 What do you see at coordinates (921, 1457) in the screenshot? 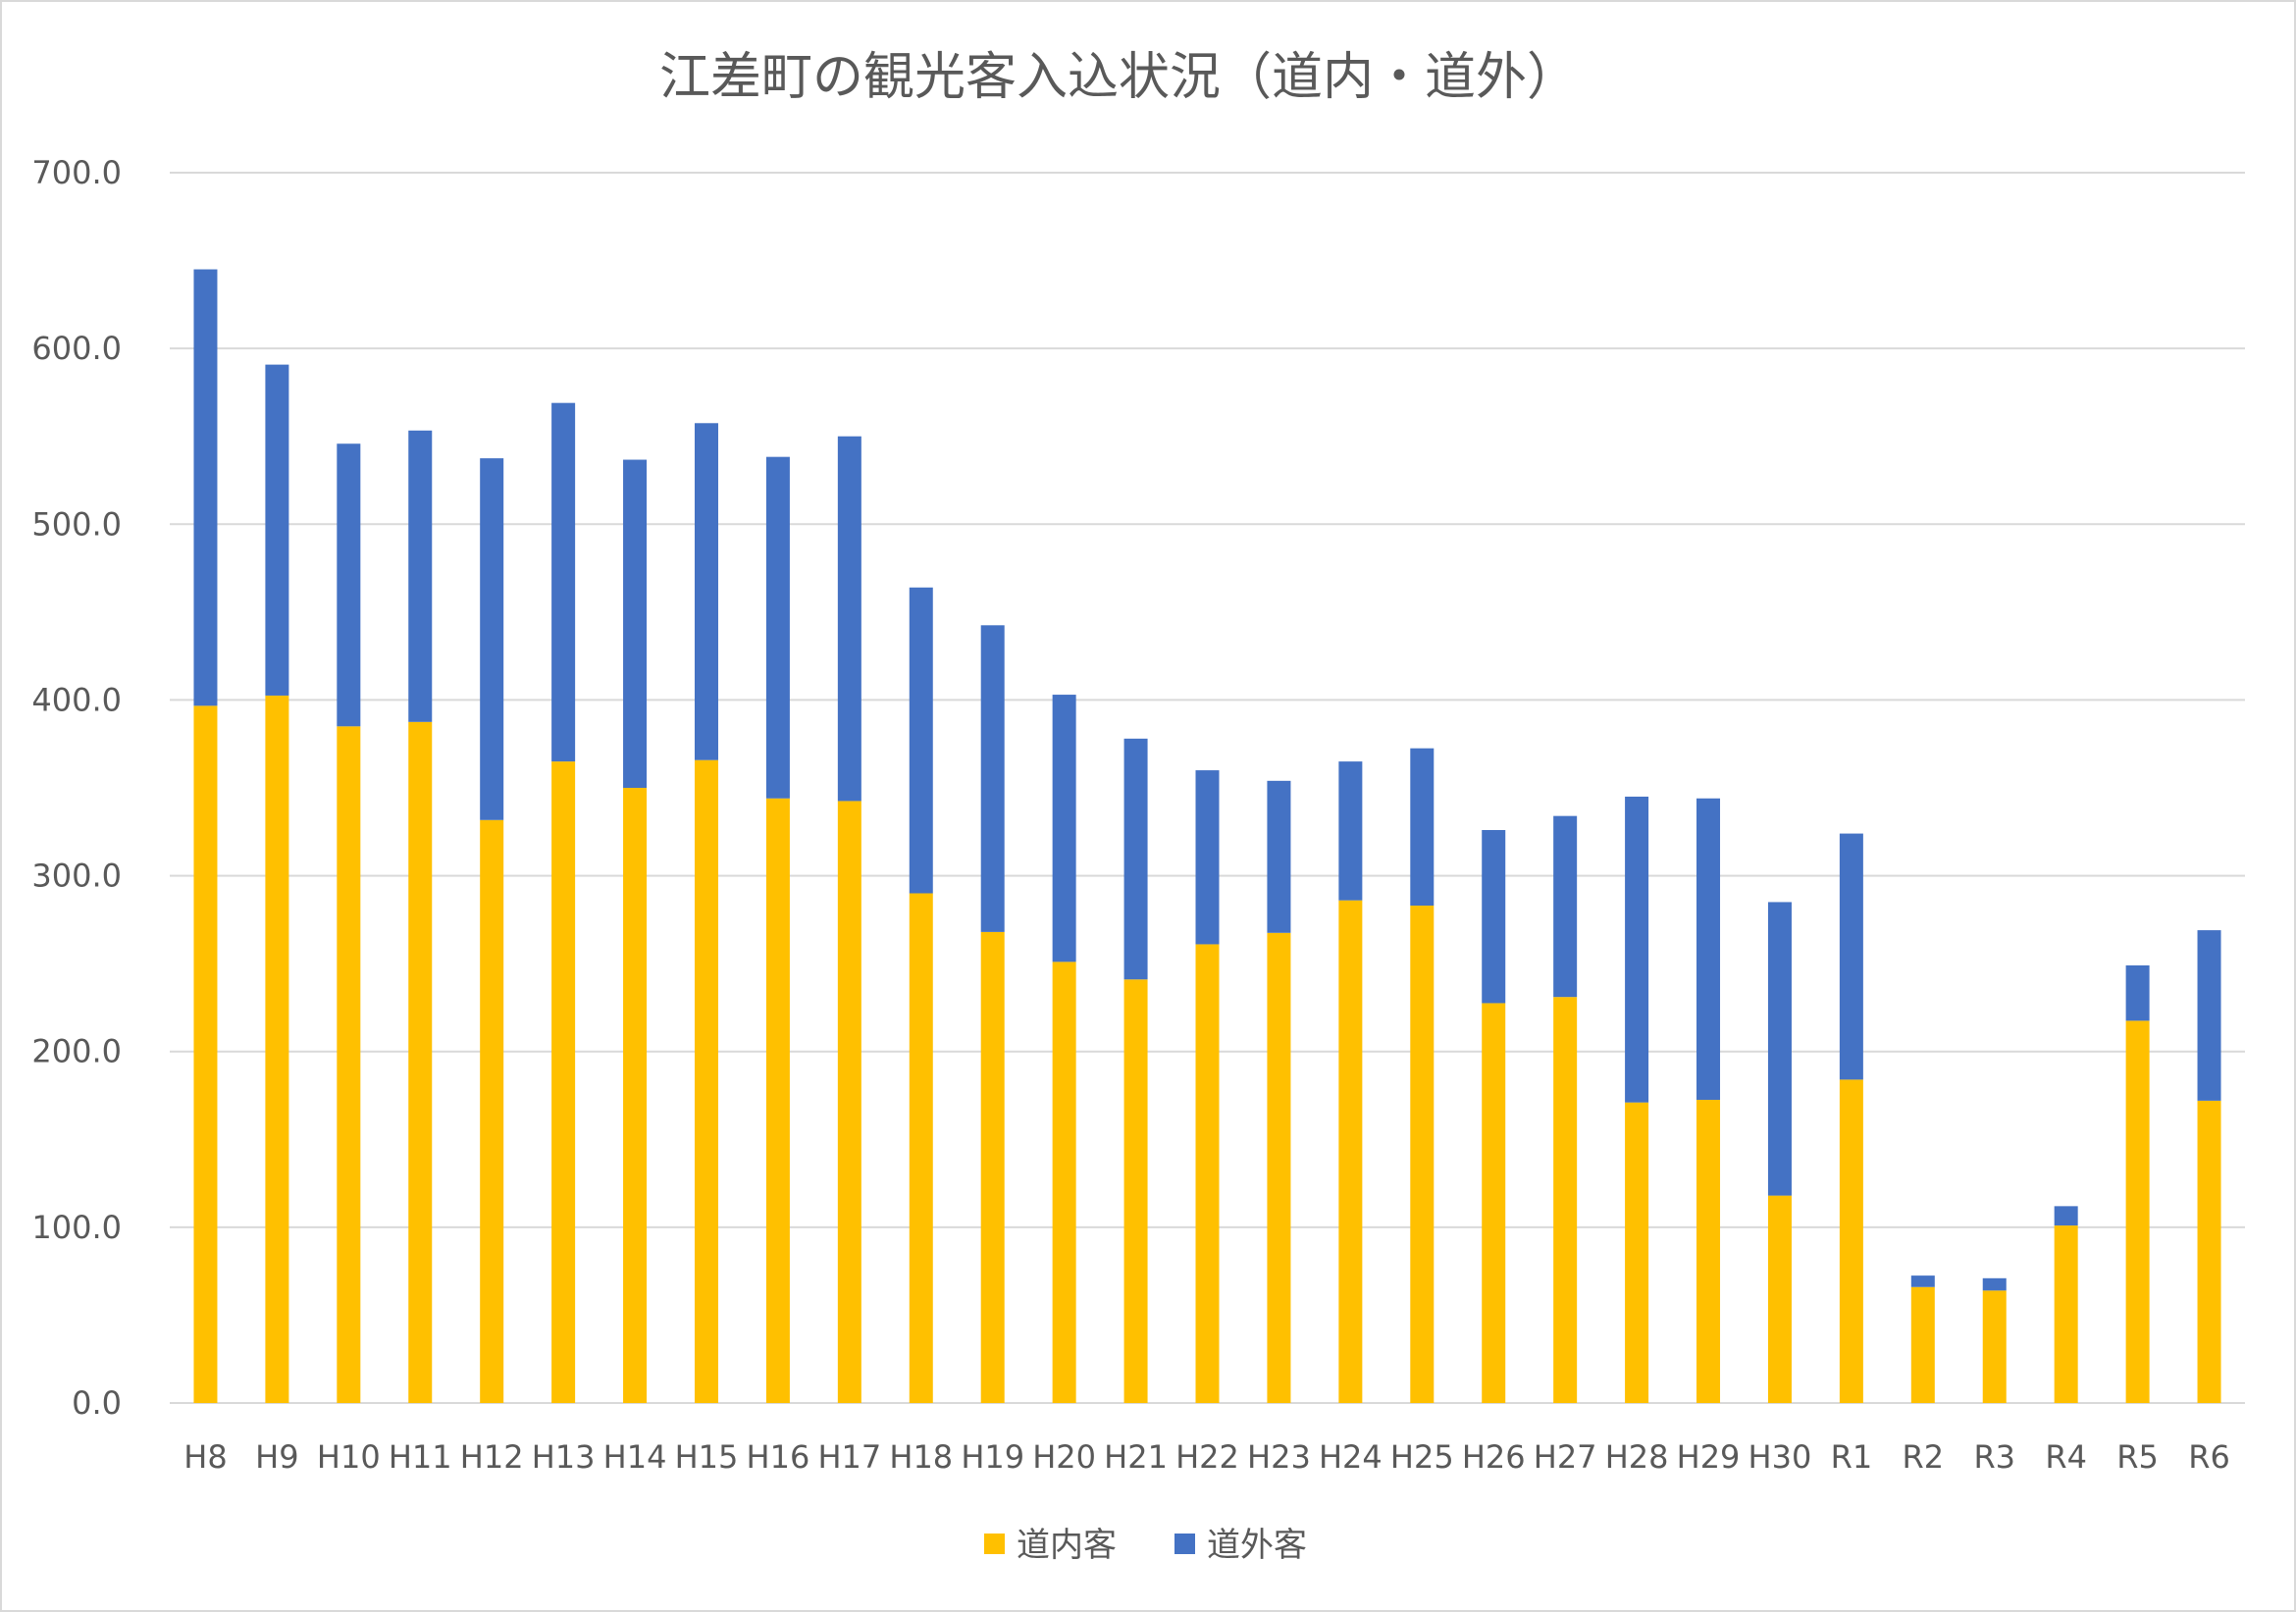
I see `x-tick-label: H18` at bounding box center [921, 1457].